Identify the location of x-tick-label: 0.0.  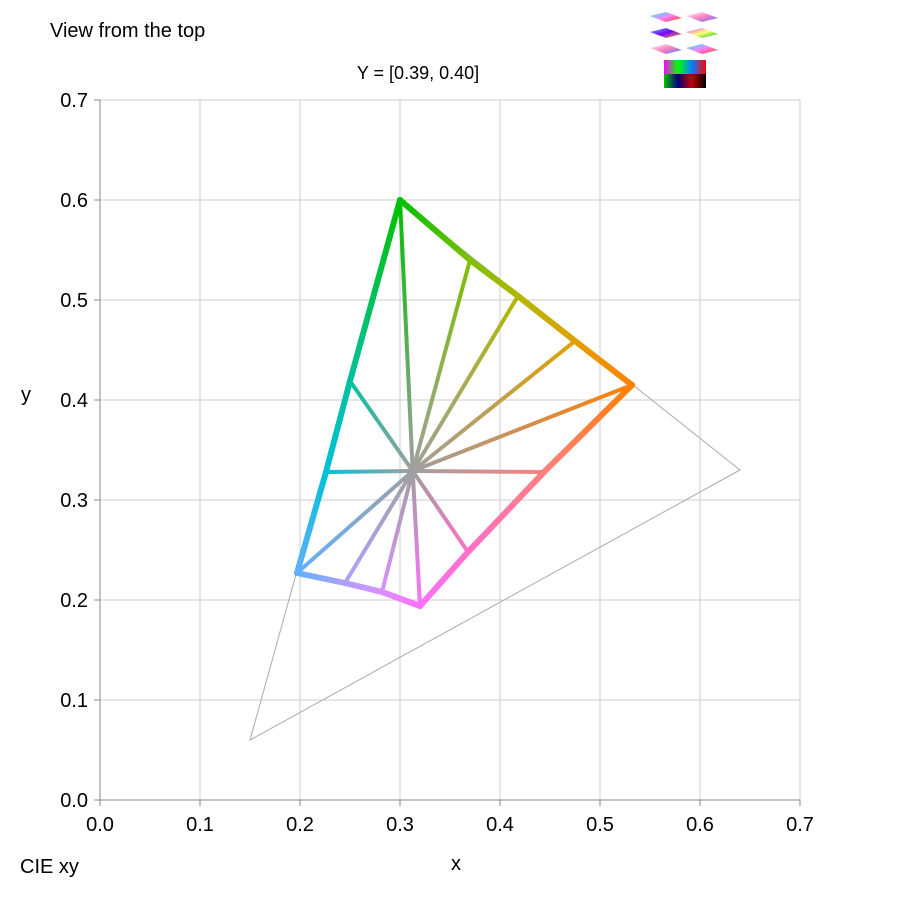
(100, 825).